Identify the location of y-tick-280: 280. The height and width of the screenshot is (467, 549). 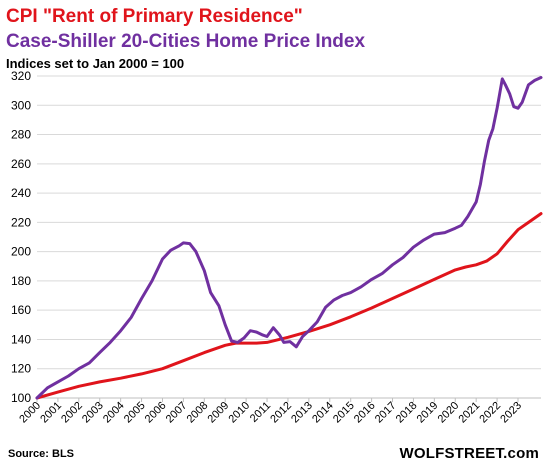
(21, 135).